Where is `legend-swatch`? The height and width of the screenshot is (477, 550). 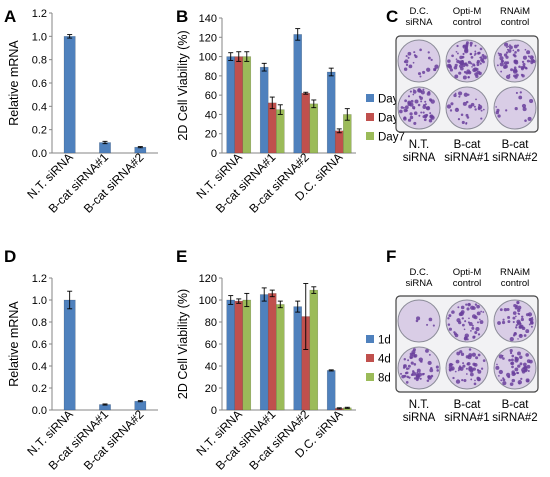
legend-swatch is located at coordinates (370, 136).